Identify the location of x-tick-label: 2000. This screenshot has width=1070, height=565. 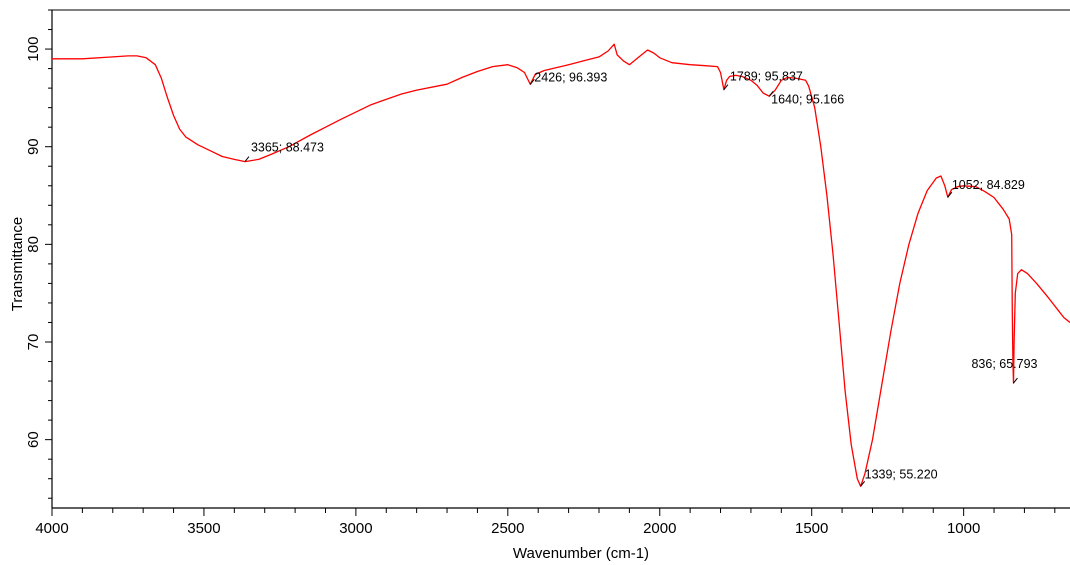
(659, 528).